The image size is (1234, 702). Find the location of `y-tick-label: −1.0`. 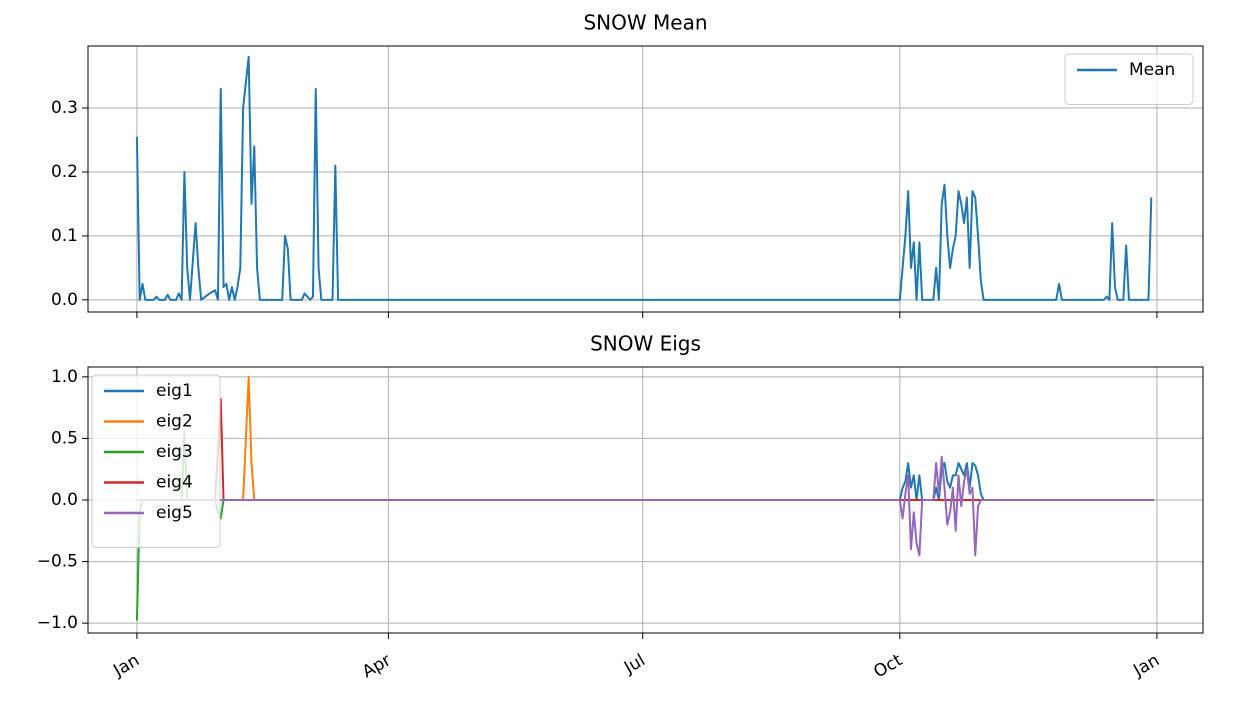

y-tick-label: −1.0 is located at coordinates (57, 623).